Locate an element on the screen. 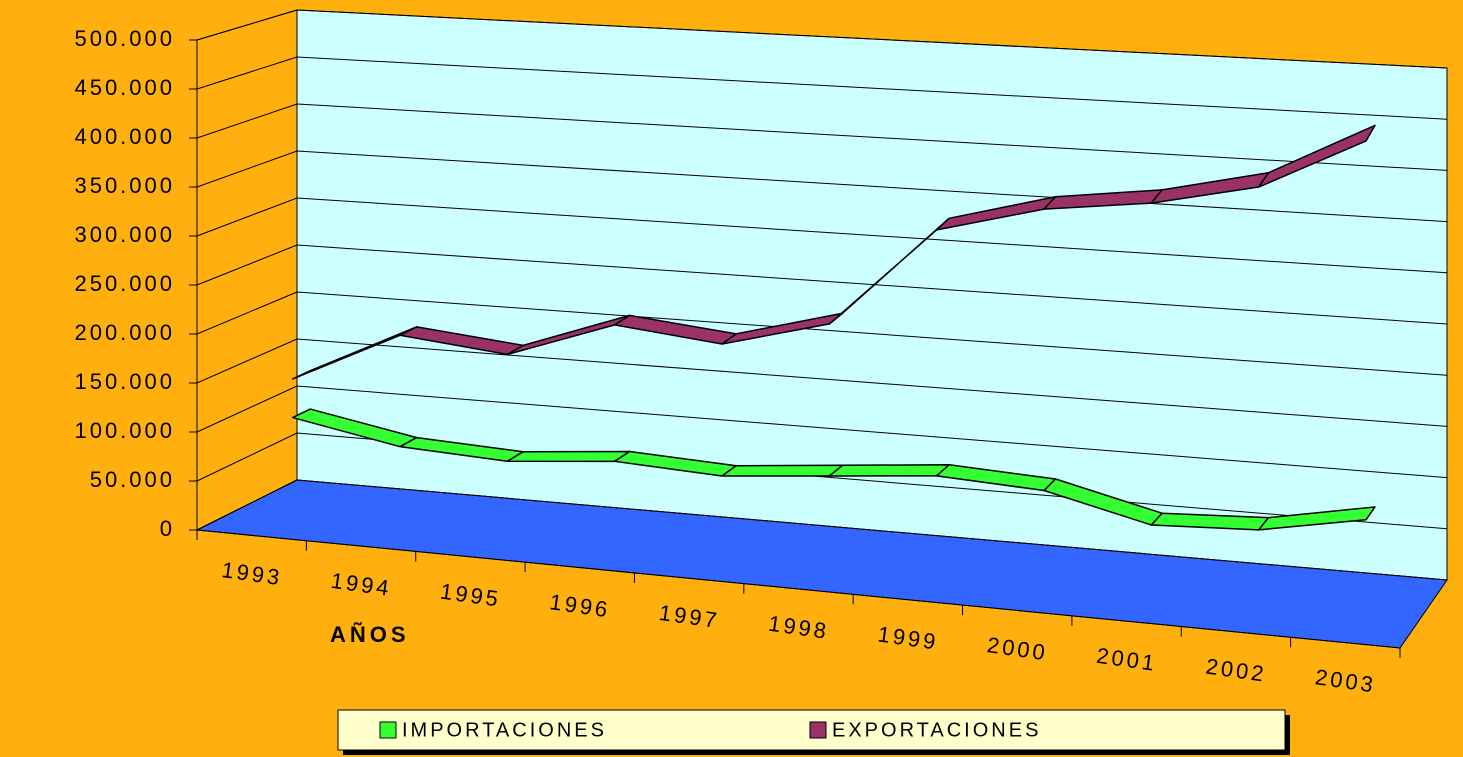 The height and width of the screenshot is (757, 1463). x-tick-label: 1999 is located at coordinates (908, 637).